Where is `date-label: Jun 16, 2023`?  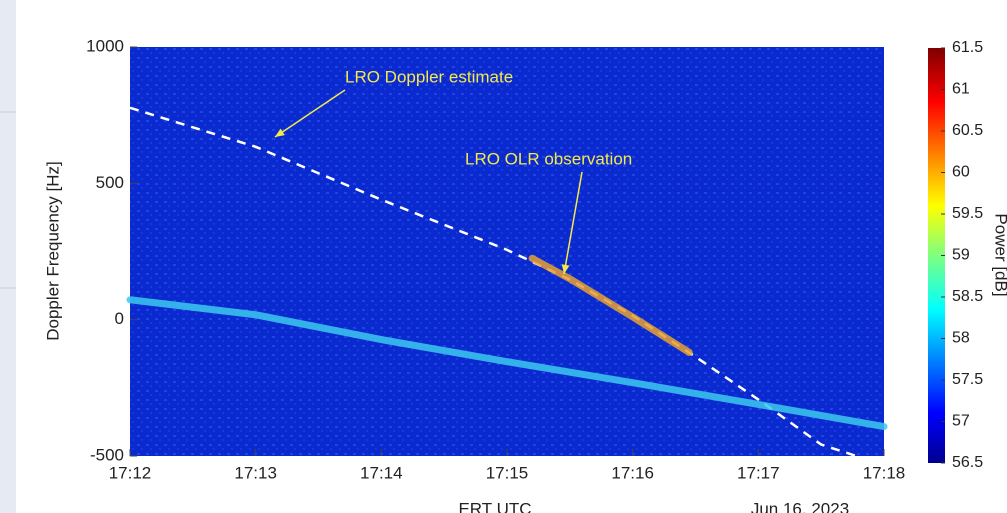 date-label: Jun 16, 2023 is located at coordinates (800, 506).